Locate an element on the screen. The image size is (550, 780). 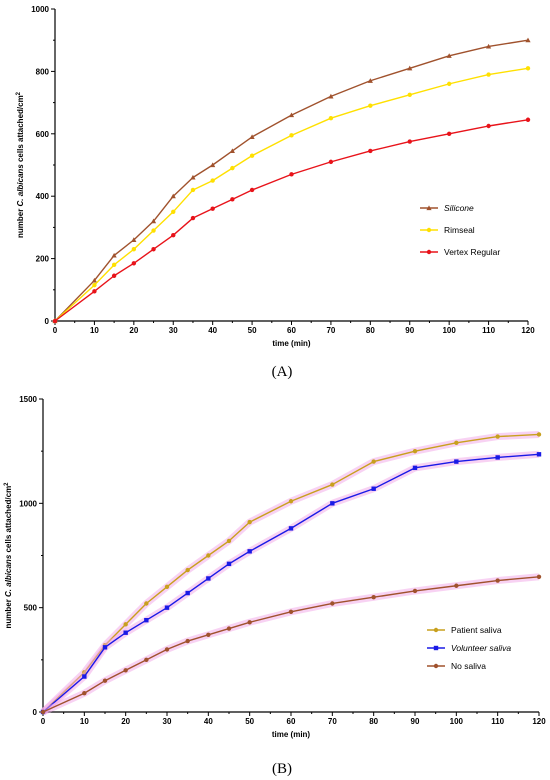
legend-label: Vertex Regular is located at coordinates (472, 252).